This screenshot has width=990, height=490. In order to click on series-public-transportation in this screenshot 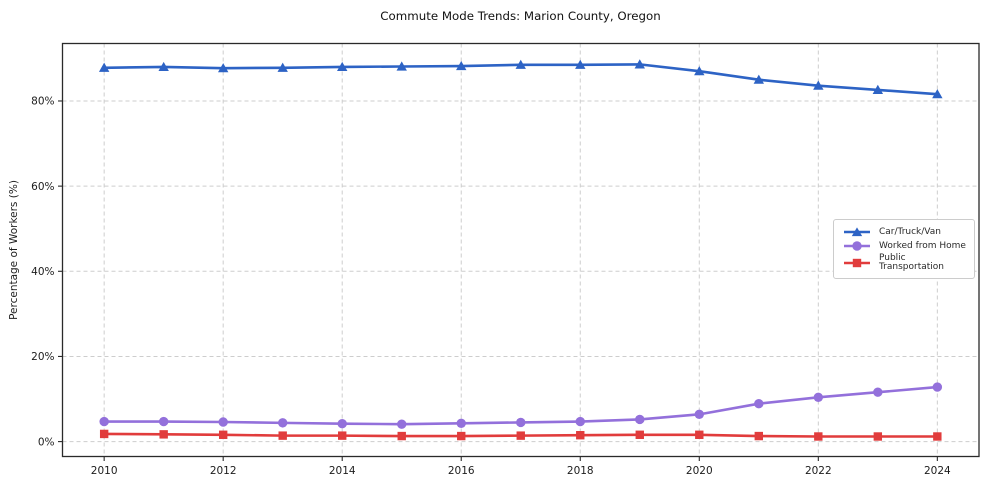, I will do `click(520, 435)`.